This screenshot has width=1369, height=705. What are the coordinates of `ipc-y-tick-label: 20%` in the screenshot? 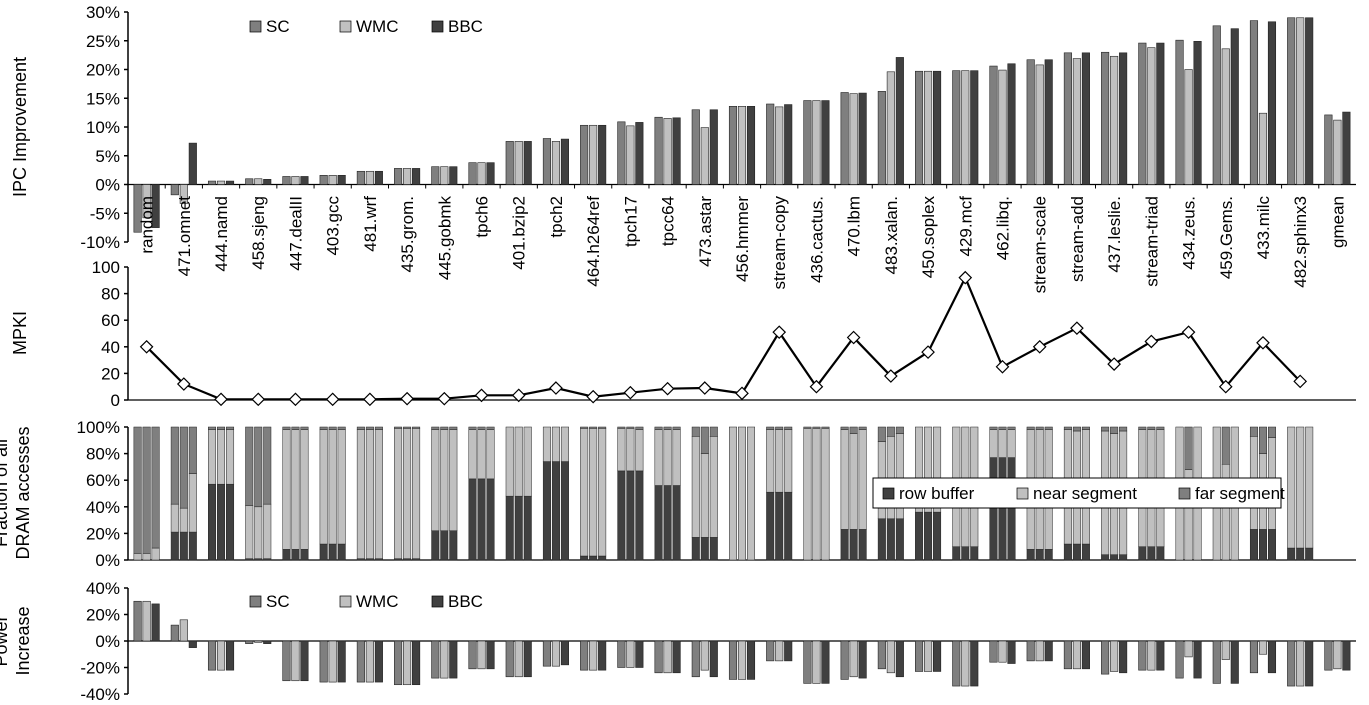 It's located at (103, 70).